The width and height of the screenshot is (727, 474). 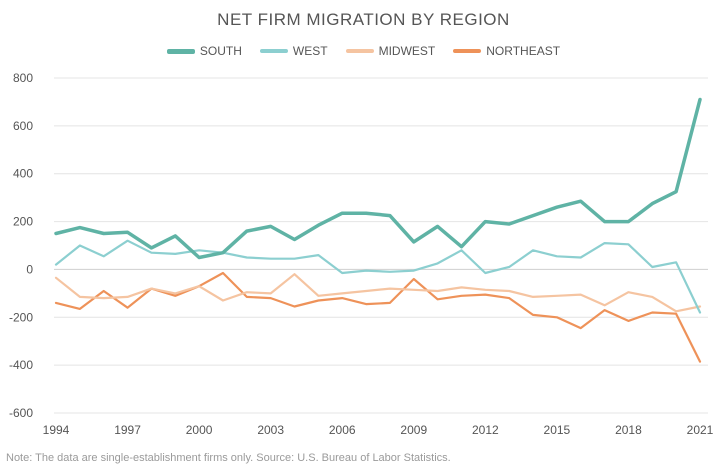 What do you see at coordinates (180, 51) in the screenshot?
I see `legend-swatch-south` at bounding box center [180, 51].